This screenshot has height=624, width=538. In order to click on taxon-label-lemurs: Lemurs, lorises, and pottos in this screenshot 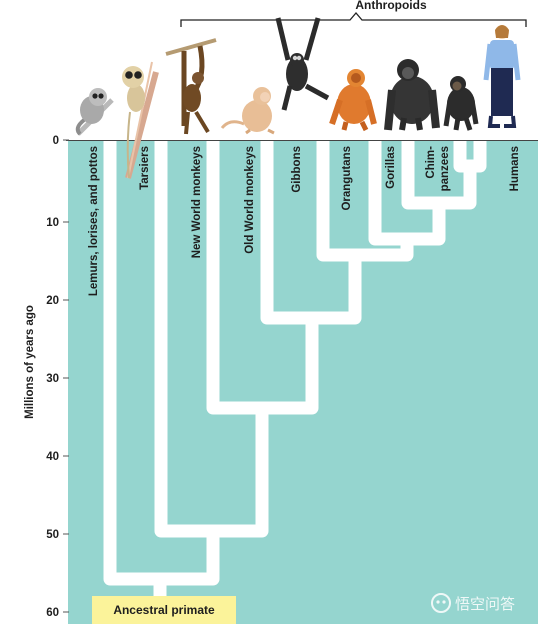, I will do `click(94, 221)`.